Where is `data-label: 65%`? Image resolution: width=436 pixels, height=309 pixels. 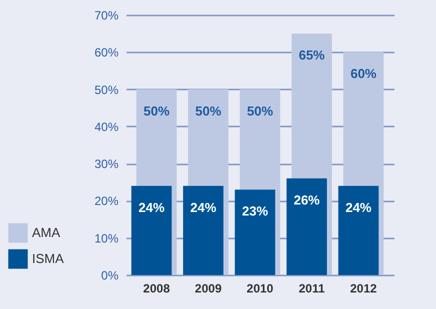 data-label: 65% is located at coordinates (312, 55).